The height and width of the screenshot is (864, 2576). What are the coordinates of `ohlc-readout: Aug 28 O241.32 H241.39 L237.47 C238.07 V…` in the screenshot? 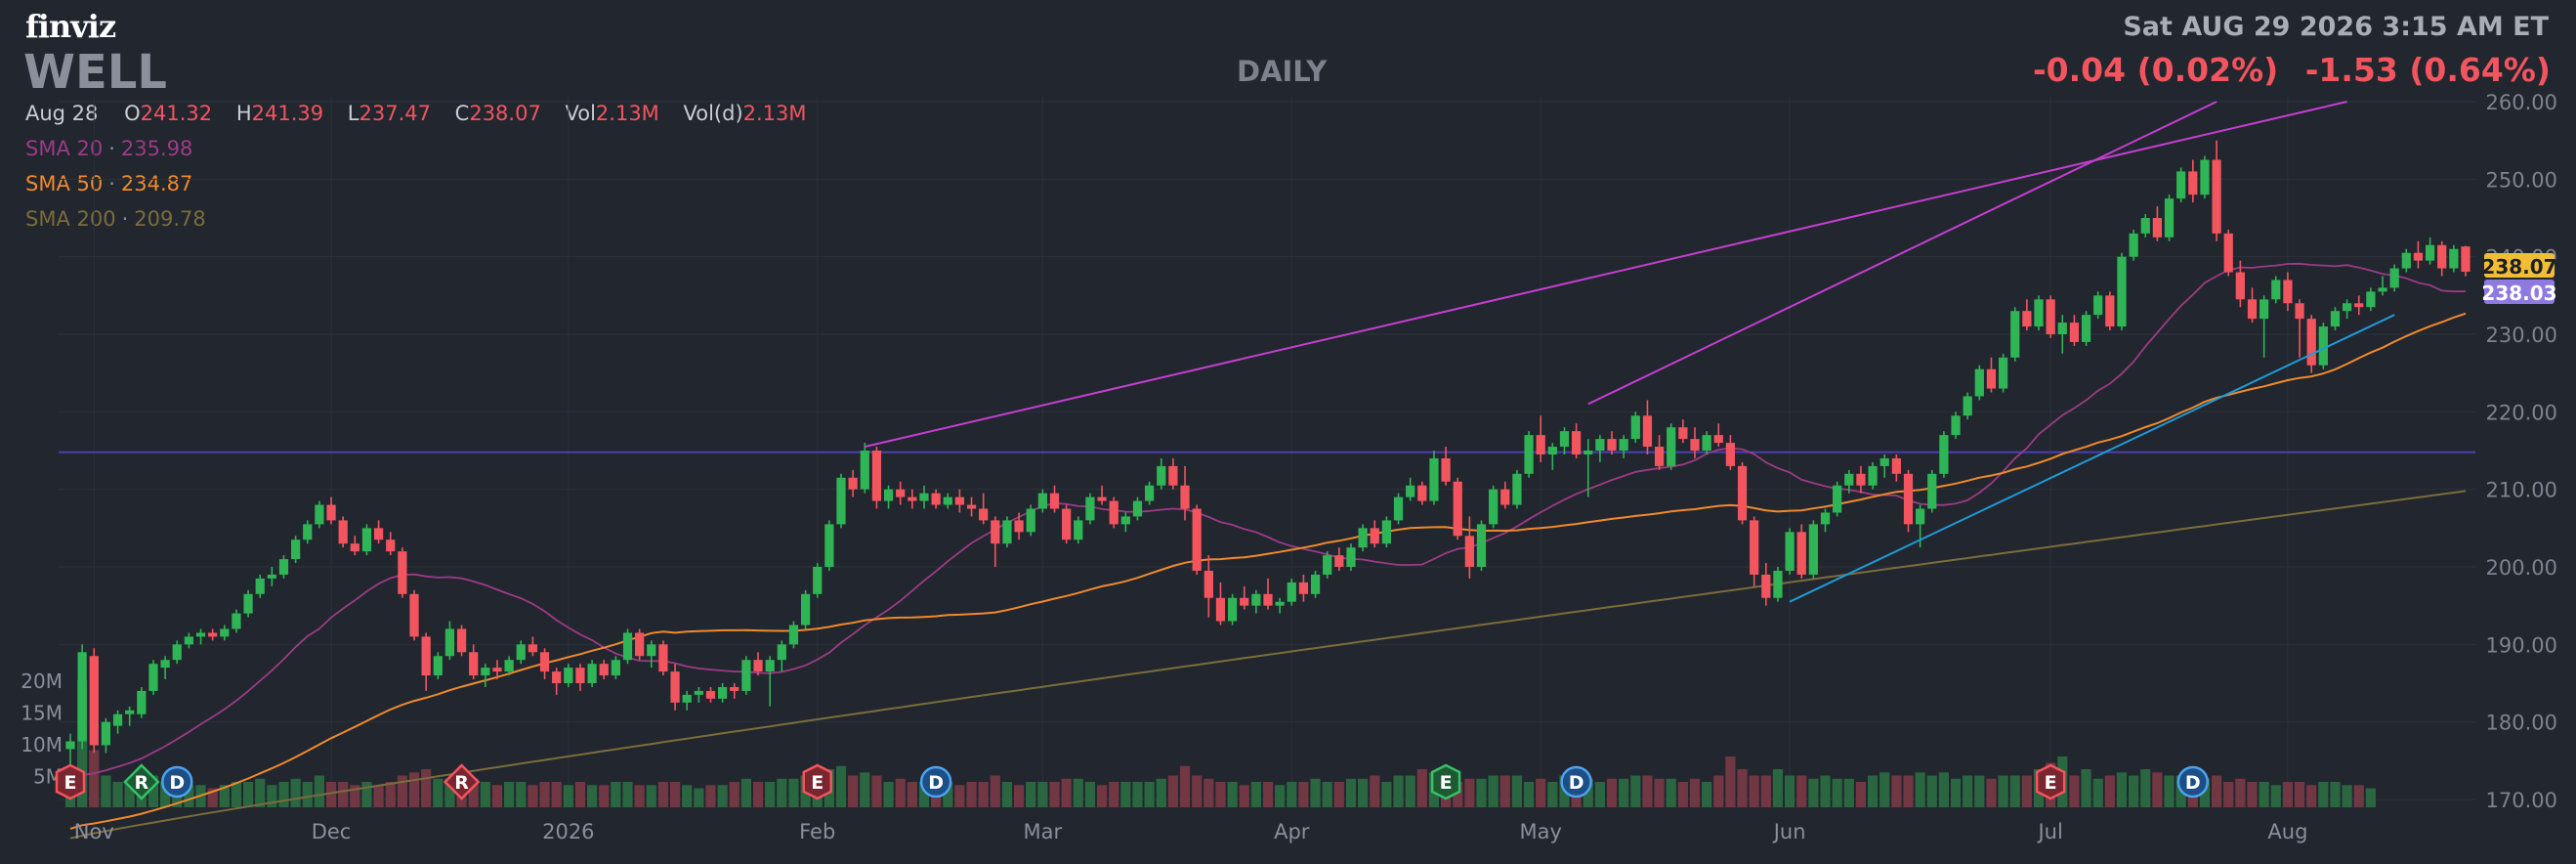 It's located at (424, 113).